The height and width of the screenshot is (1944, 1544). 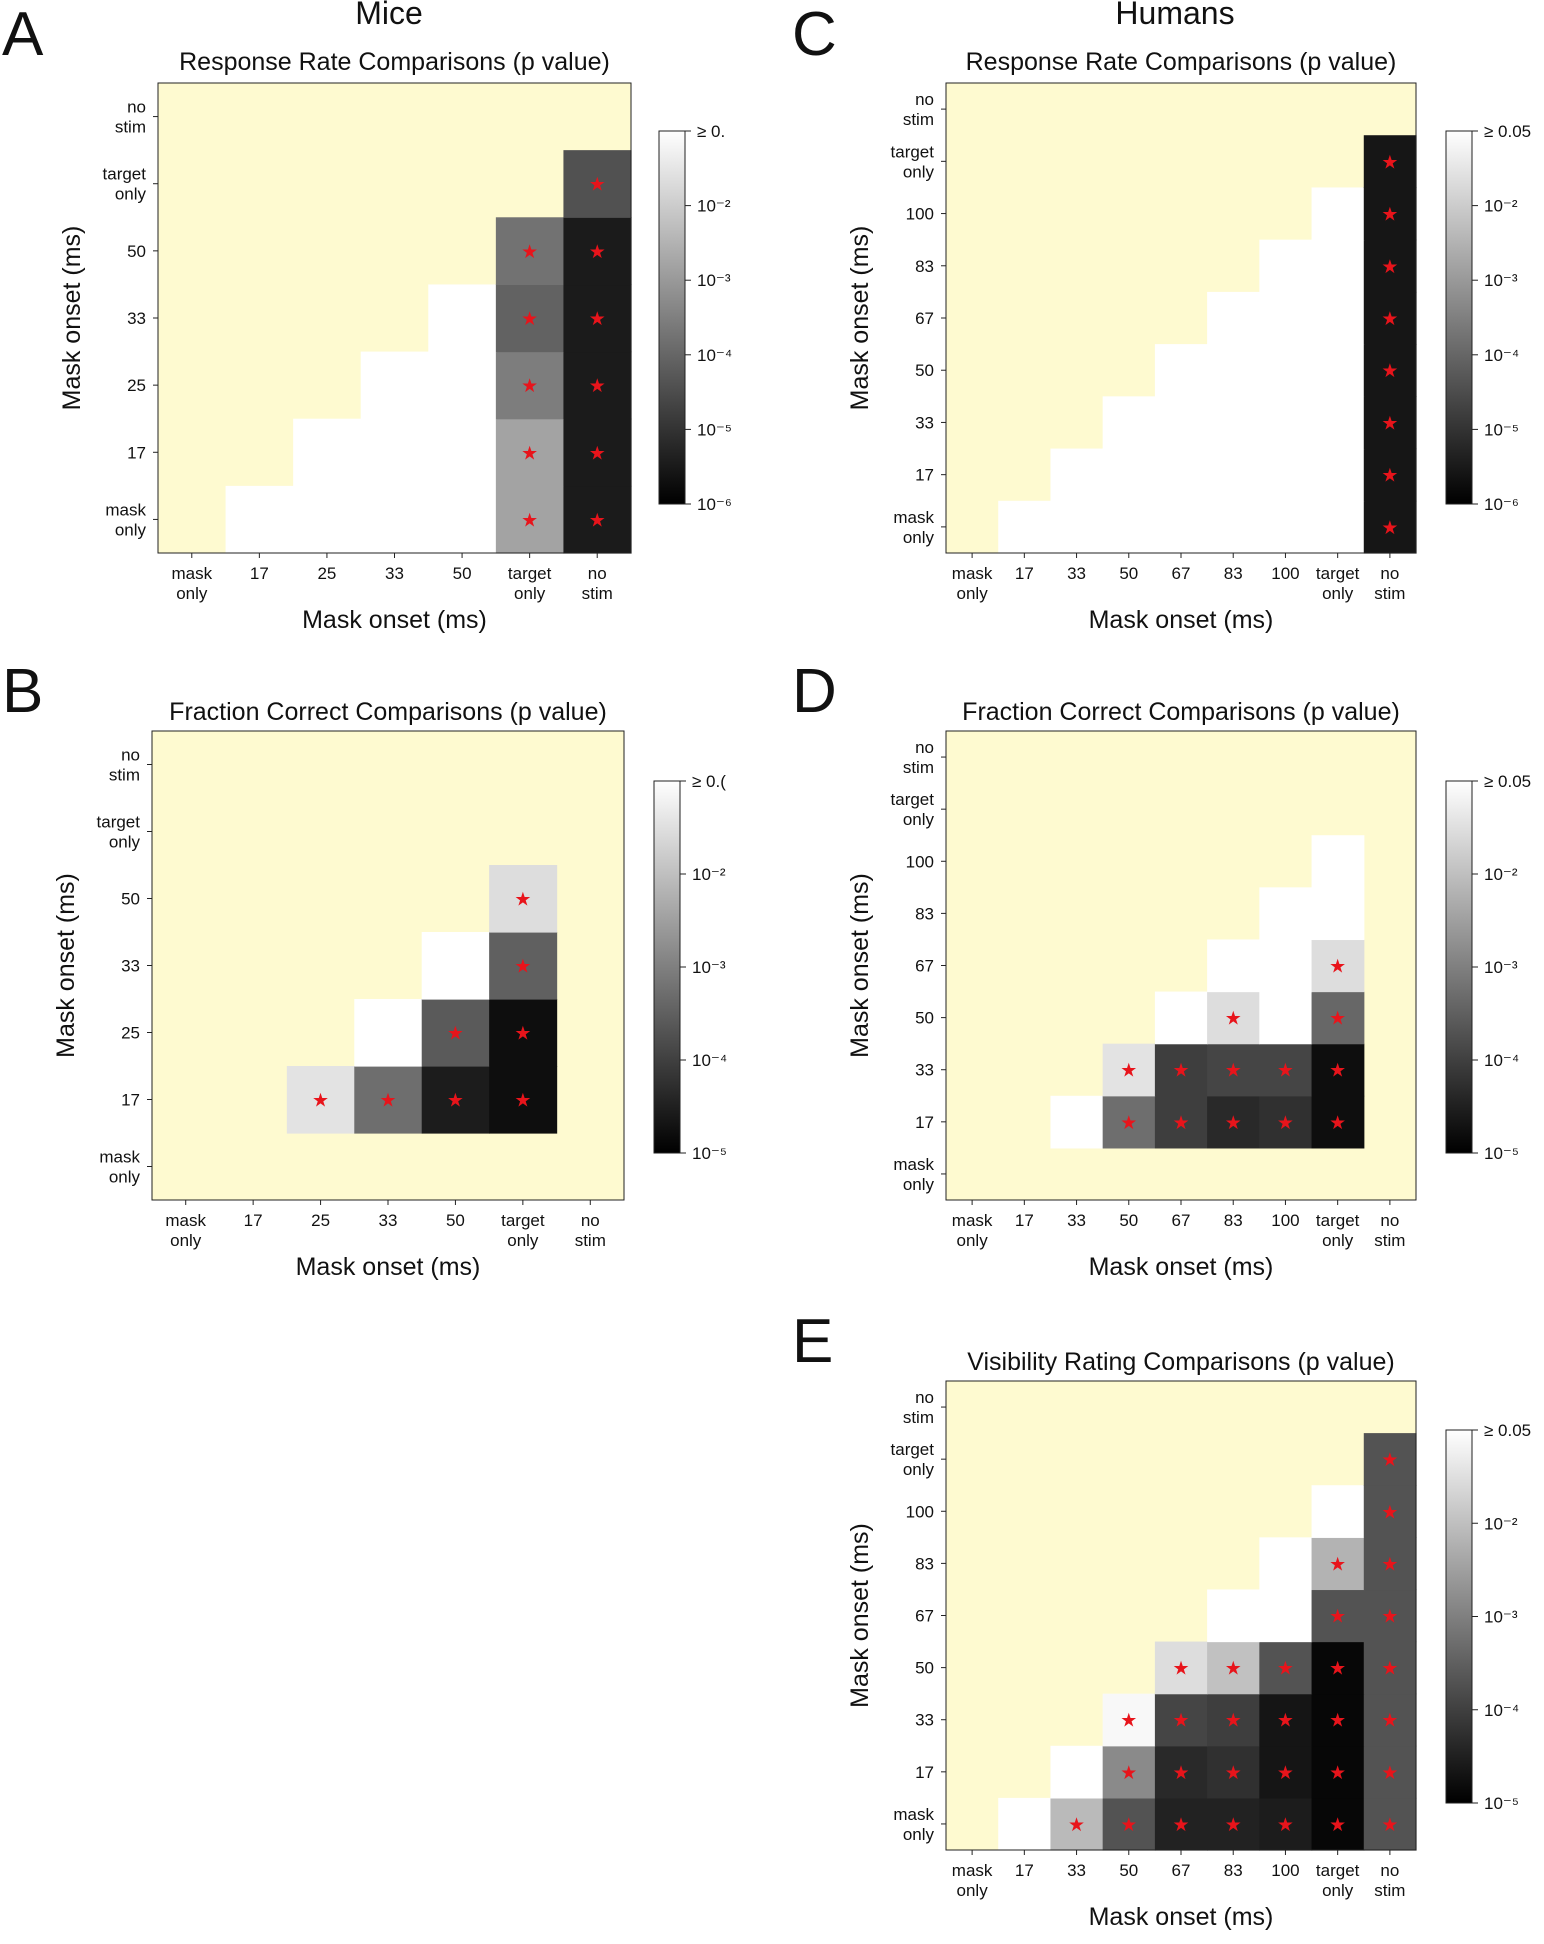 What do you see at coordinates (1181, 1362) in the screenshot?
I see `plot-title: Visibility Rating Comparisons (p value)` at bounding box center [1181, 1362].